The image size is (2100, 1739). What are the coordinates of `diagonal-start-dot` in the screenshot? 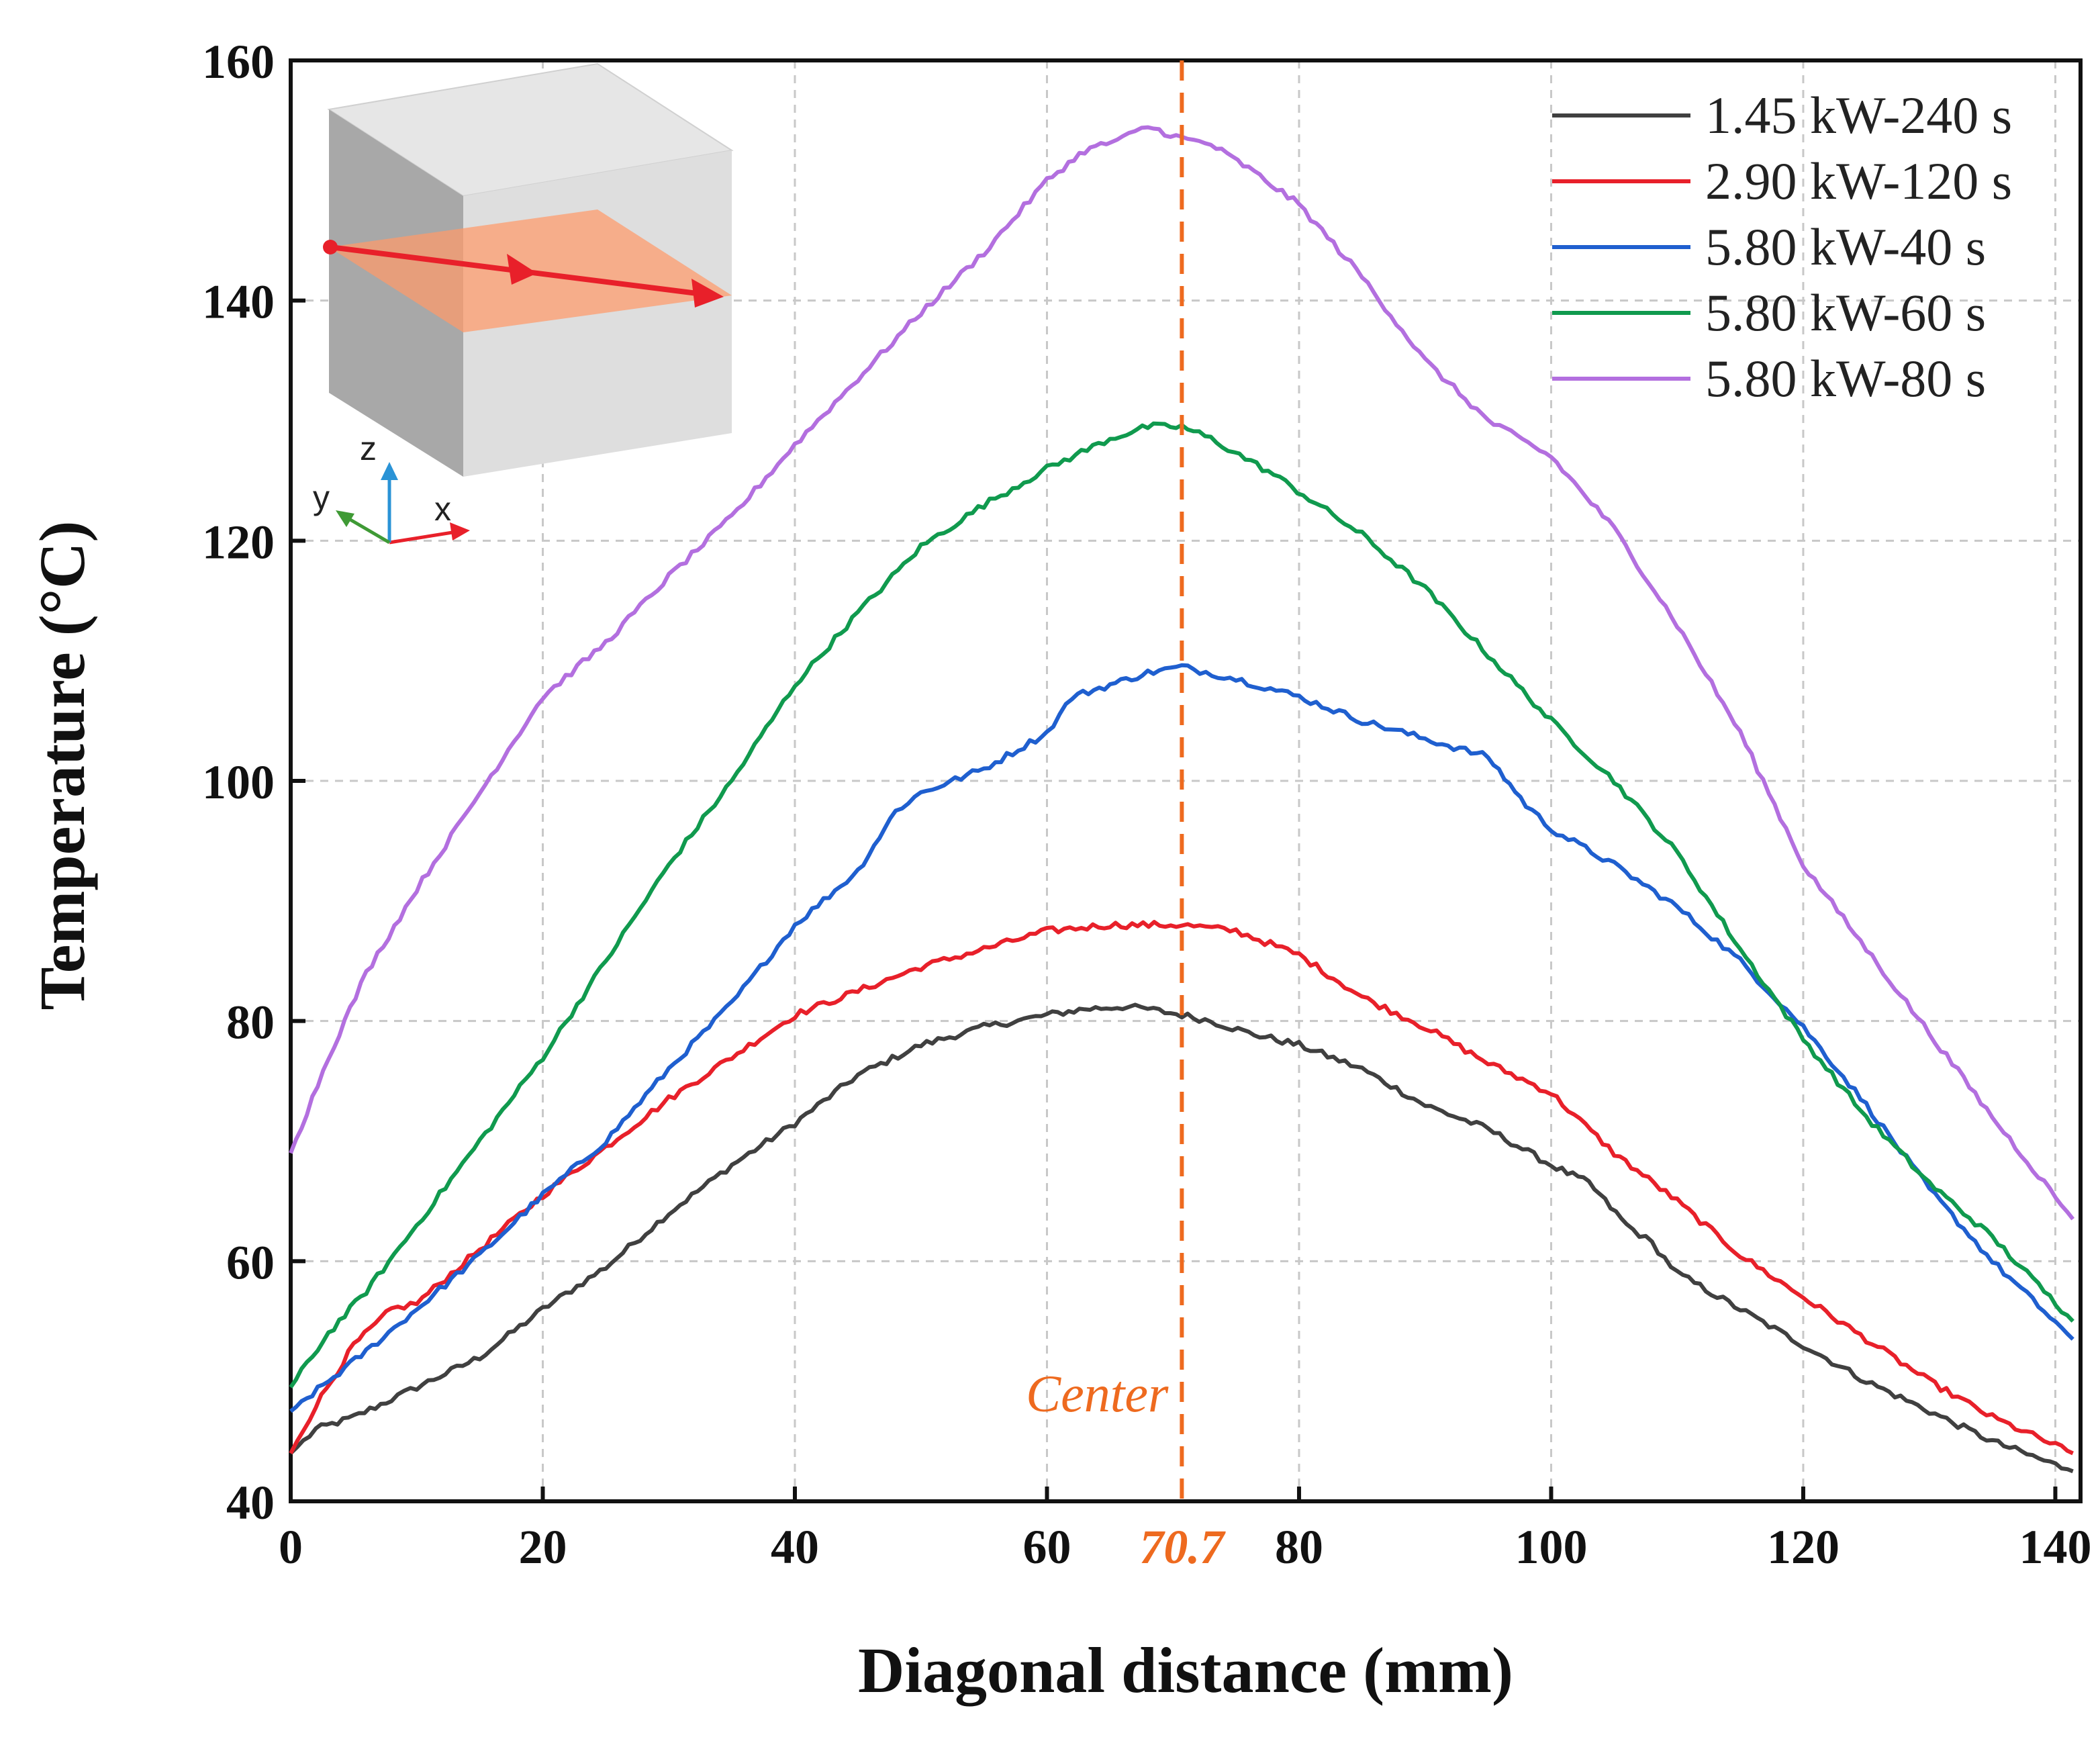 It's located at (330, 247).